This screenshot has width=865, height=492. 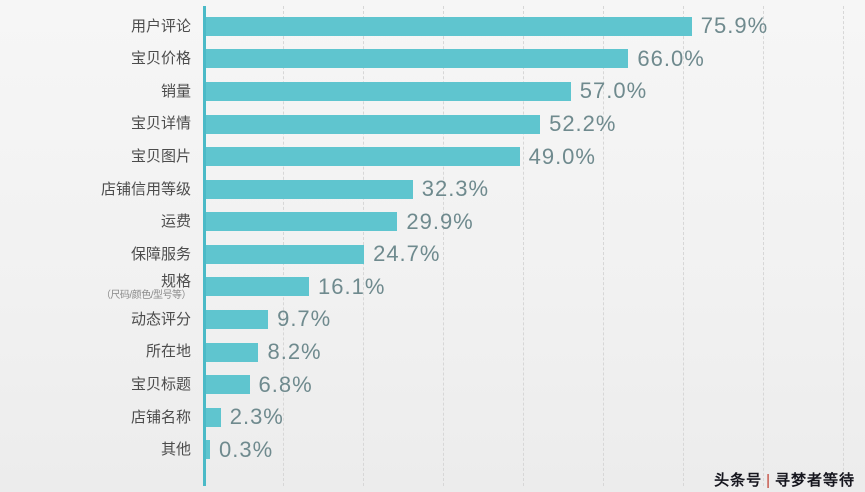 I want to click on bar-area: 24.7%, so click(x=534, y=254).